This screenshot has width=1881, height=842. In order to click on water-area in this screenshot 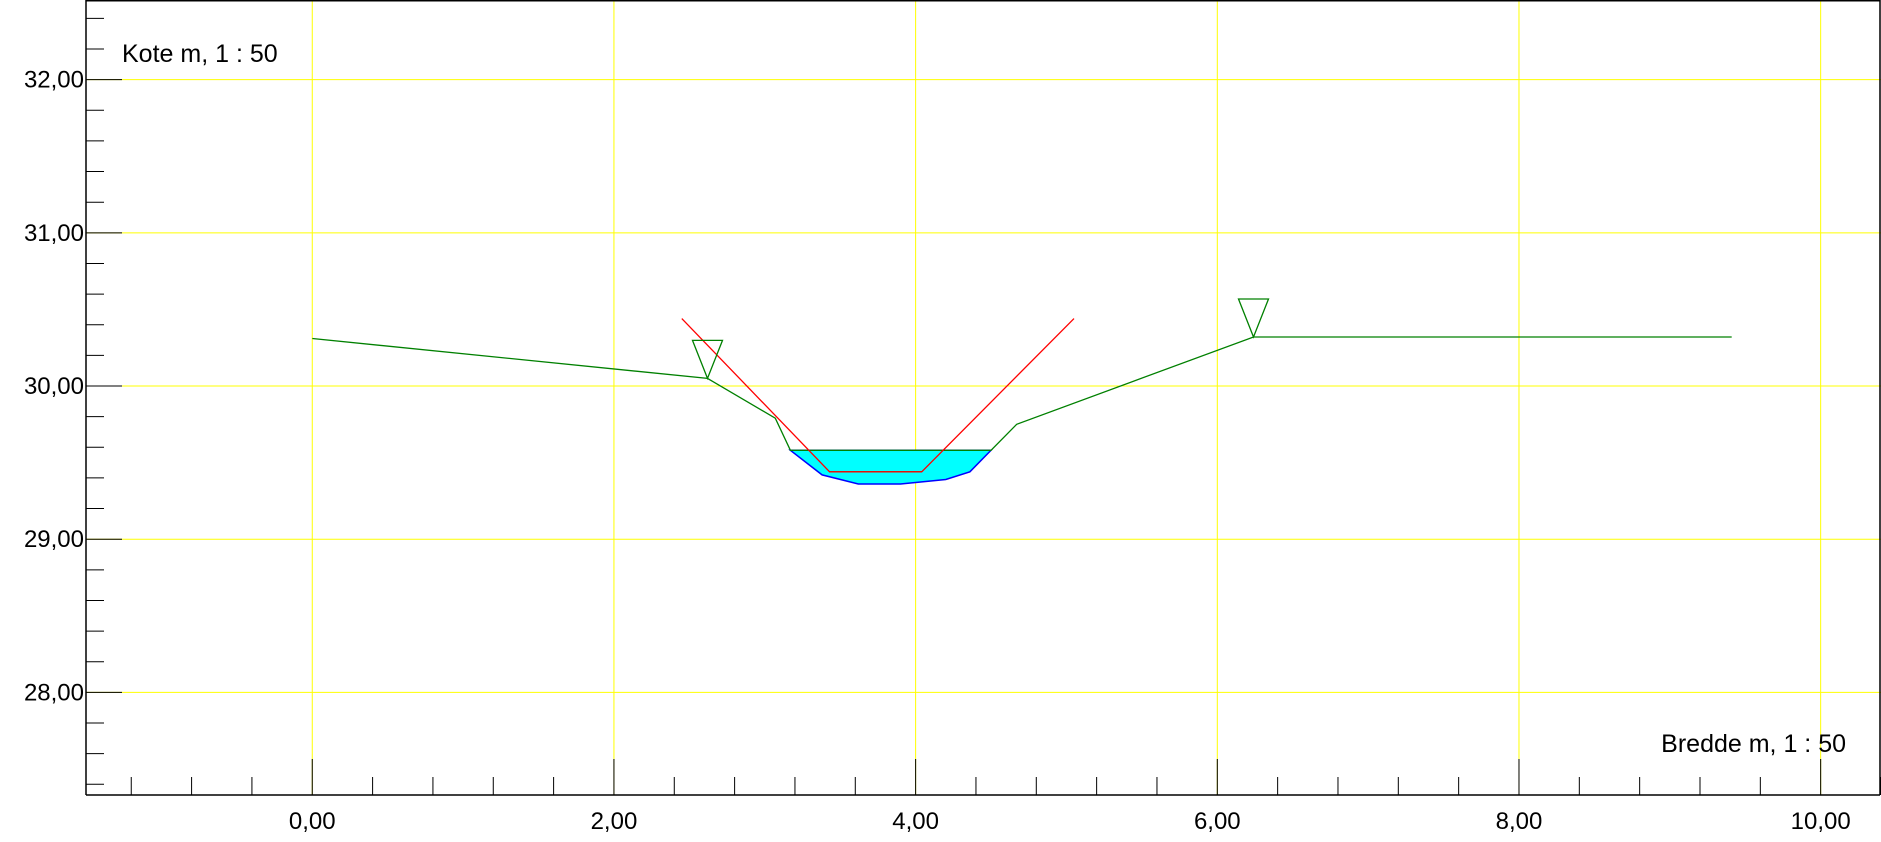, I will do `click(890, 467)`.